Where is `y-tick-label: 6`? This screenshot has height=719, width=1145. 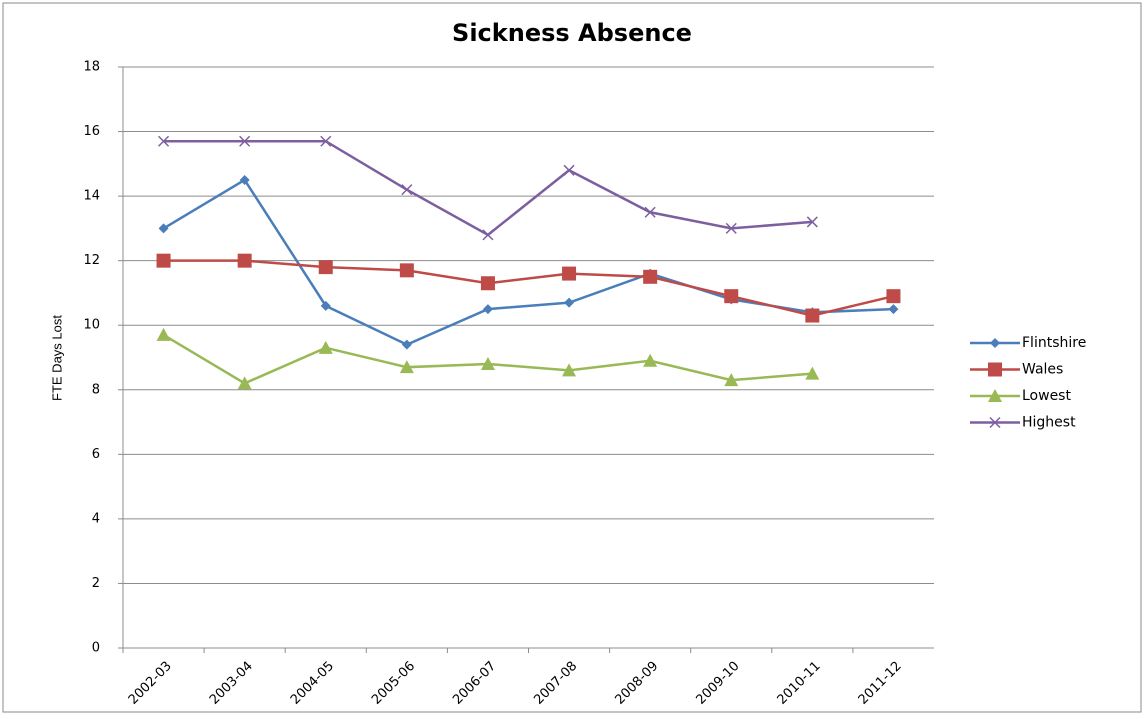 y-tick-label: 6 is located at coordinates (96, 454).